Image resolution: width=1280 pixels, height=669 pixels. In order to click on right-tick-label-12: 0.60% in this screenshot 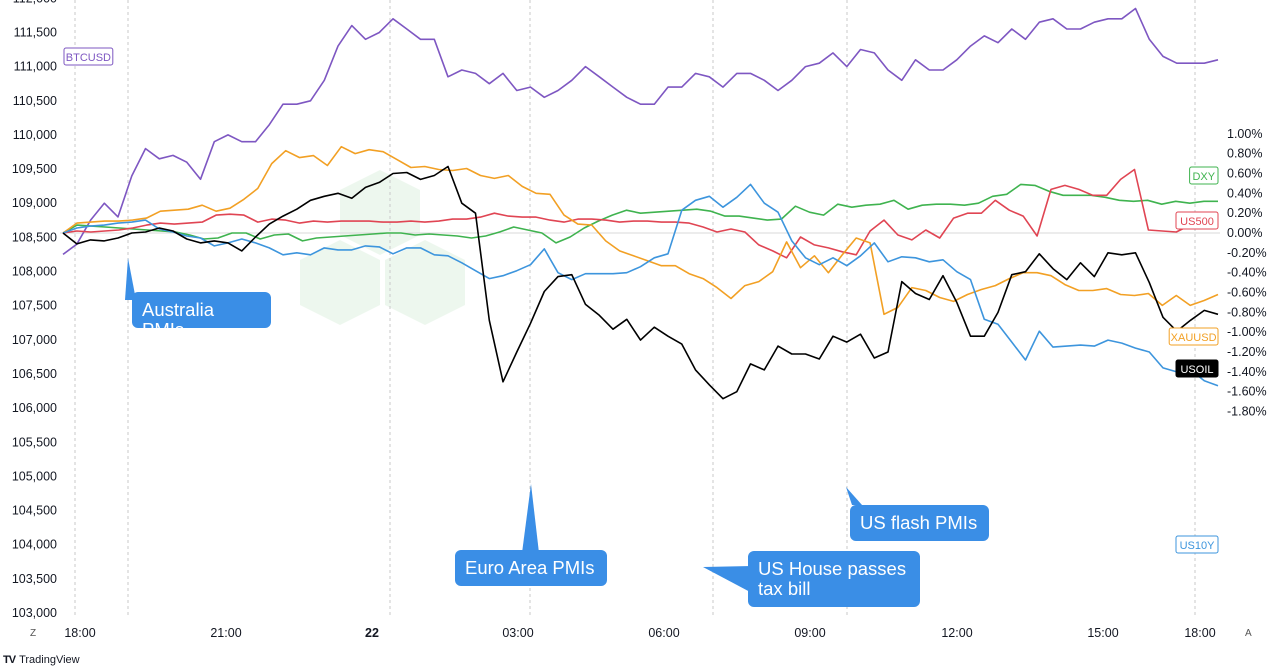, I will do `click(1244, 173)`.